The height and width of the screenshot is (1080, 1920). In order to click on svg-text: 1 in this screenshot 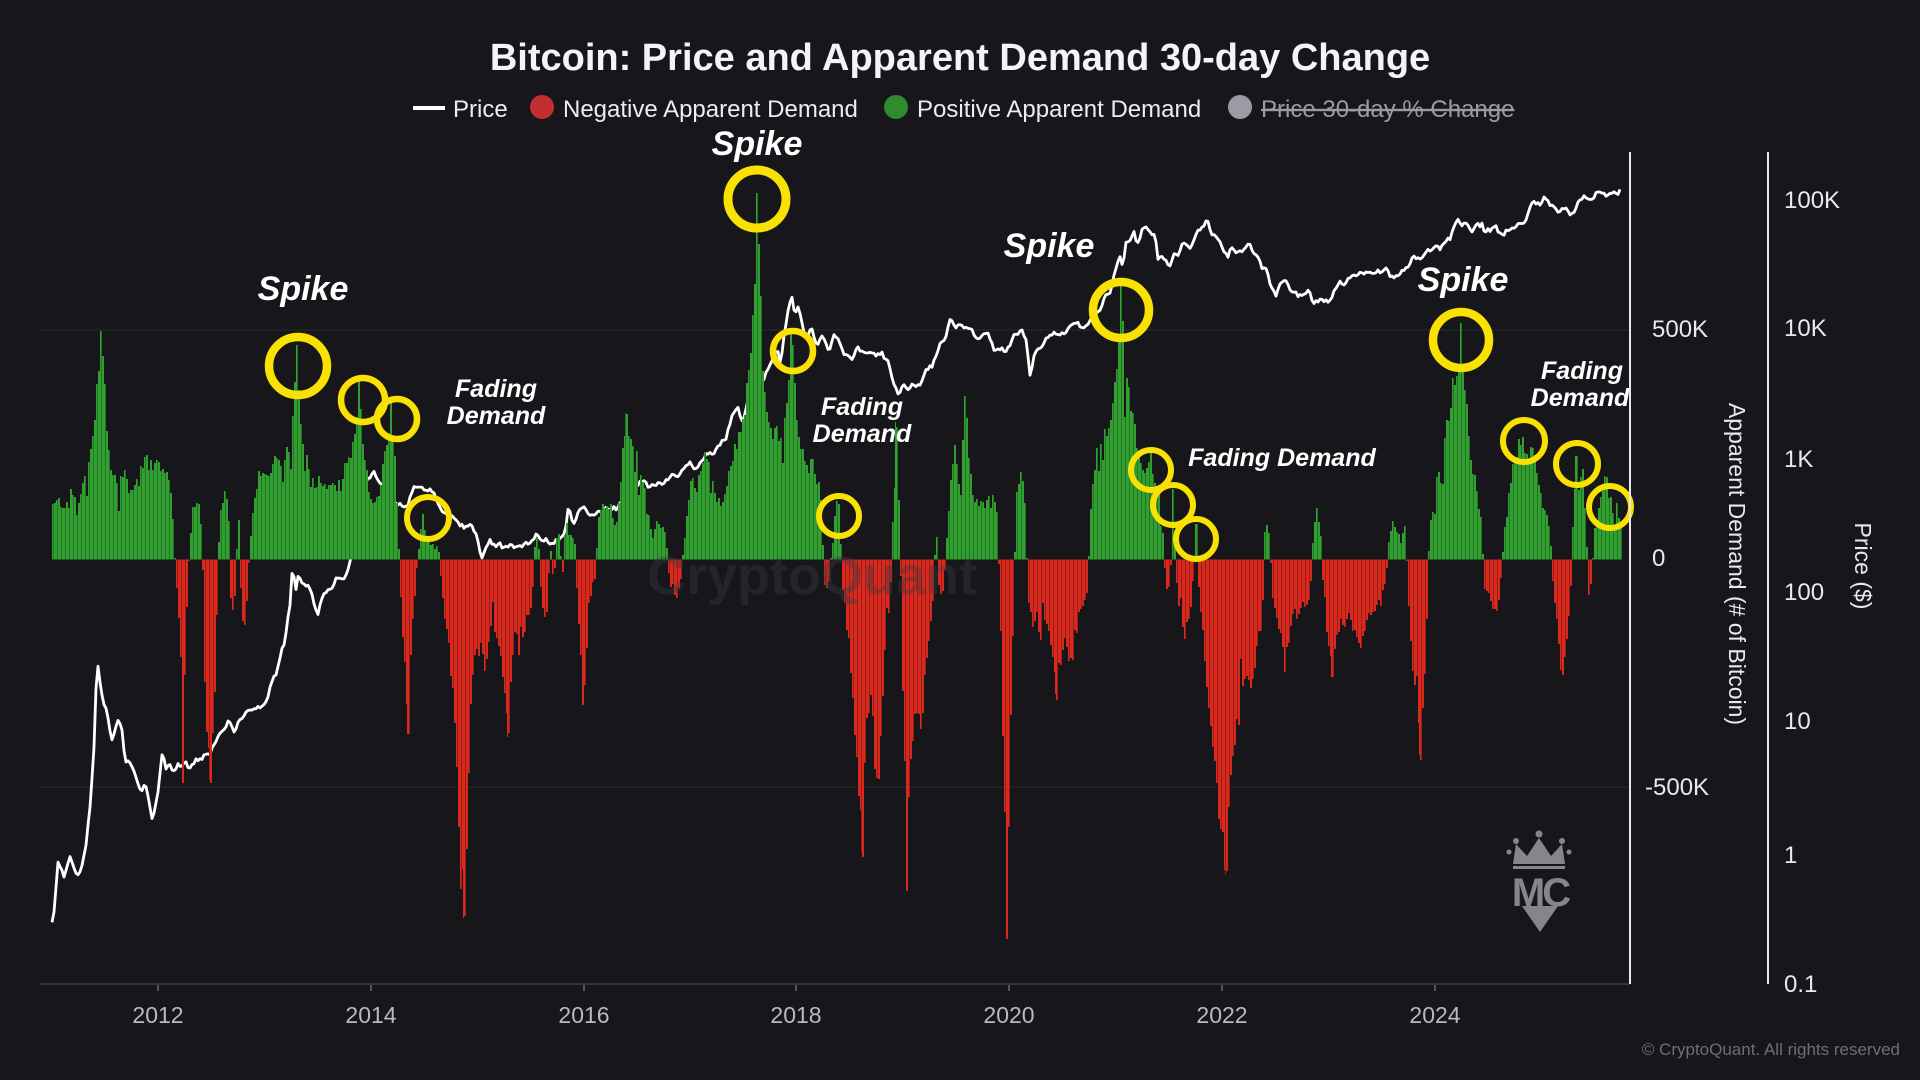, I will do `click(1790, 855)`.